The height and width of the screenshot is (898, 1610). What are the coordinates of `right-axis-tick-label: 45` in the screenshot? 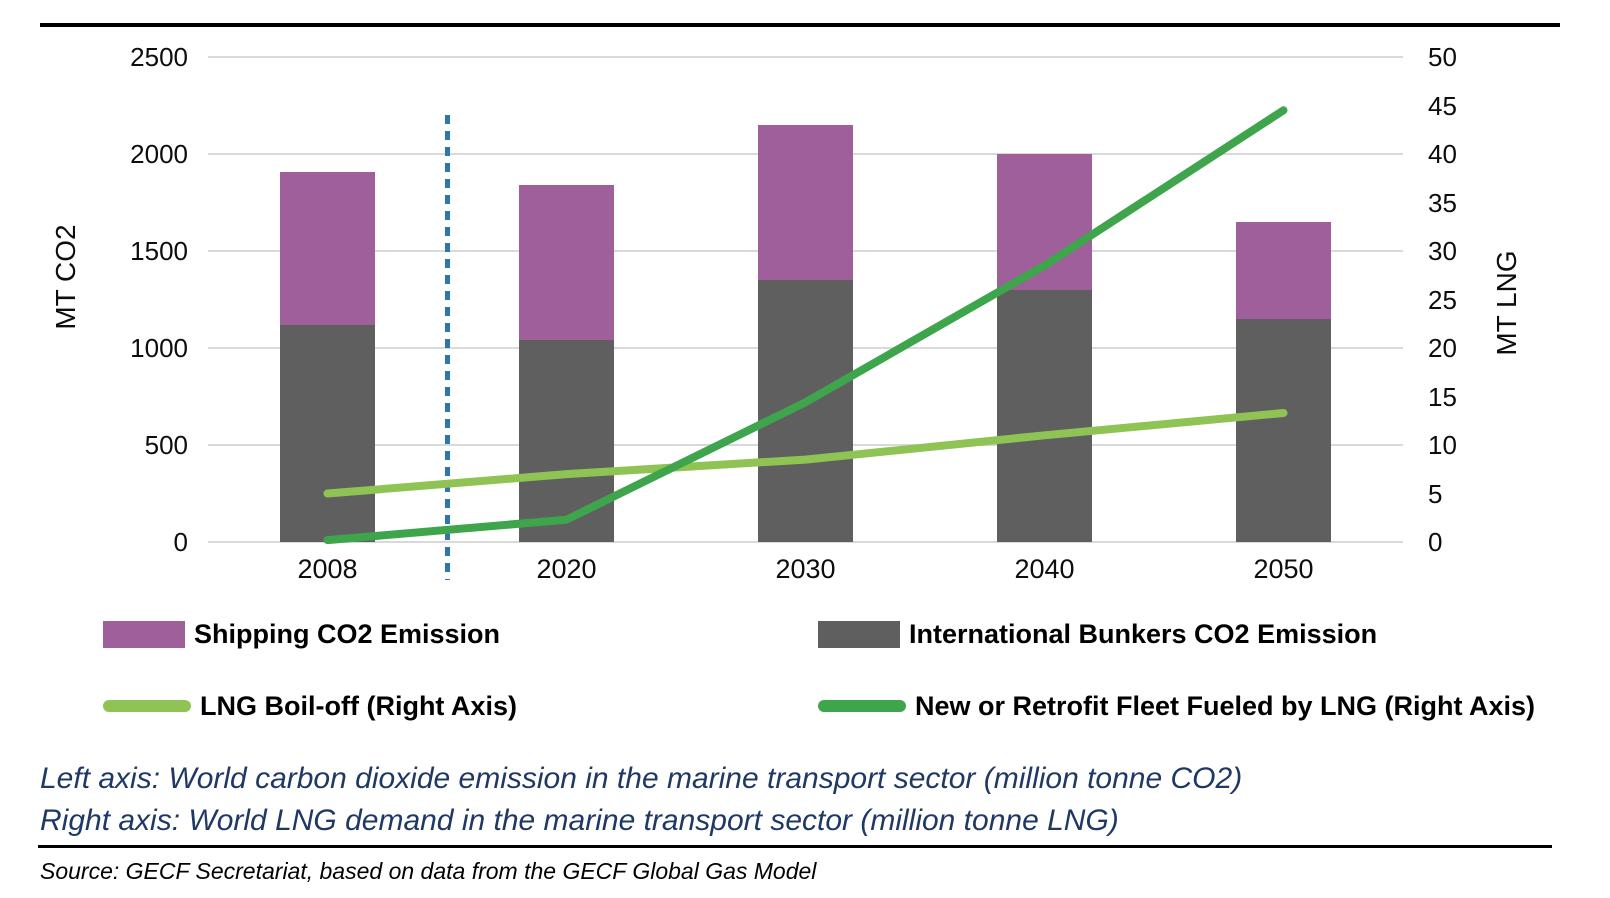 It's located at (1442, 105).